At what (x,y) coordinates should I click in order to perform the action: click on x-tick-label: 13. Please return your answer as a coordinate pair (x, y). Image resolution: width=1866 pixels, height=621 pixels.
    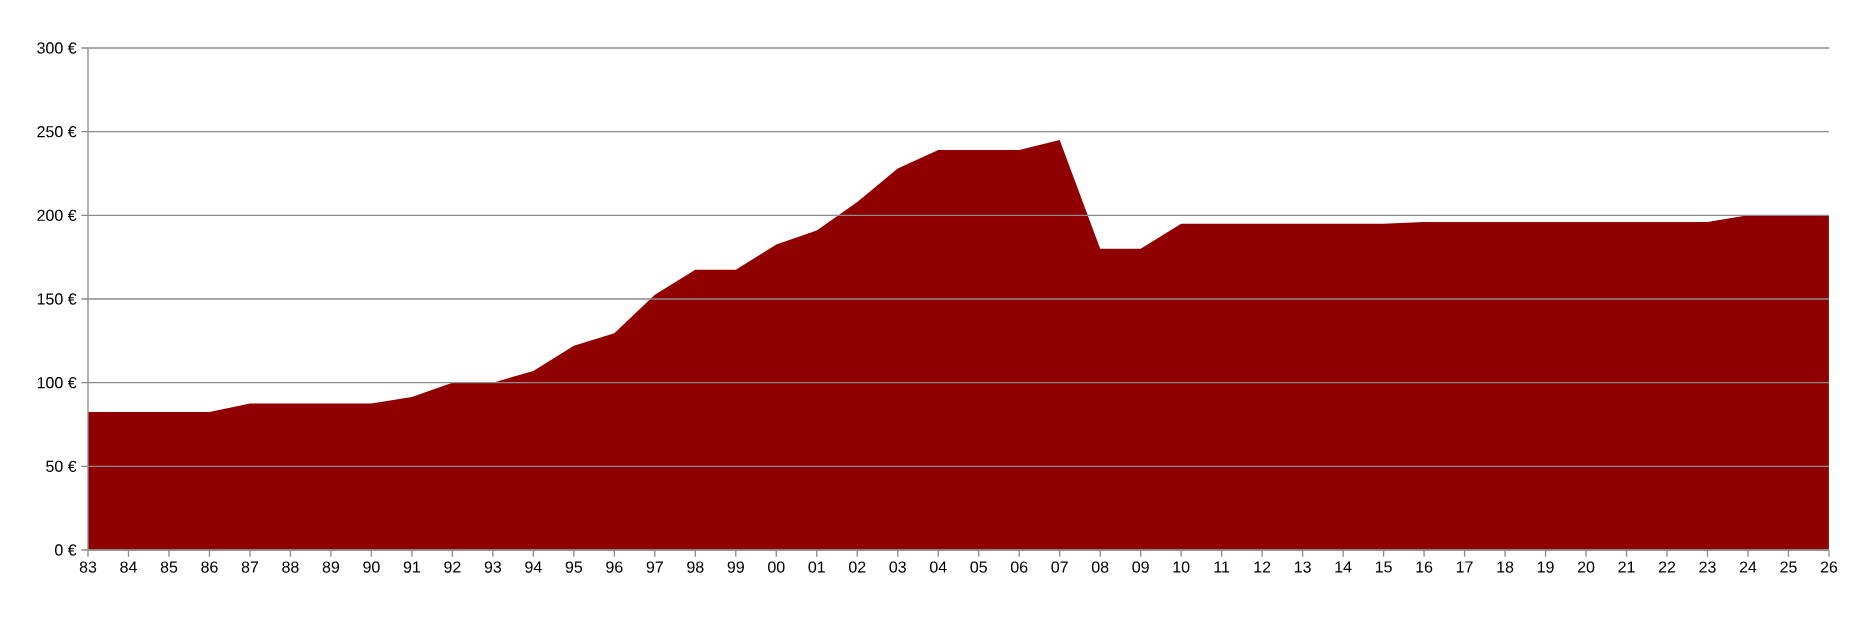
    Looking at the image, I should click on (1302, 567).